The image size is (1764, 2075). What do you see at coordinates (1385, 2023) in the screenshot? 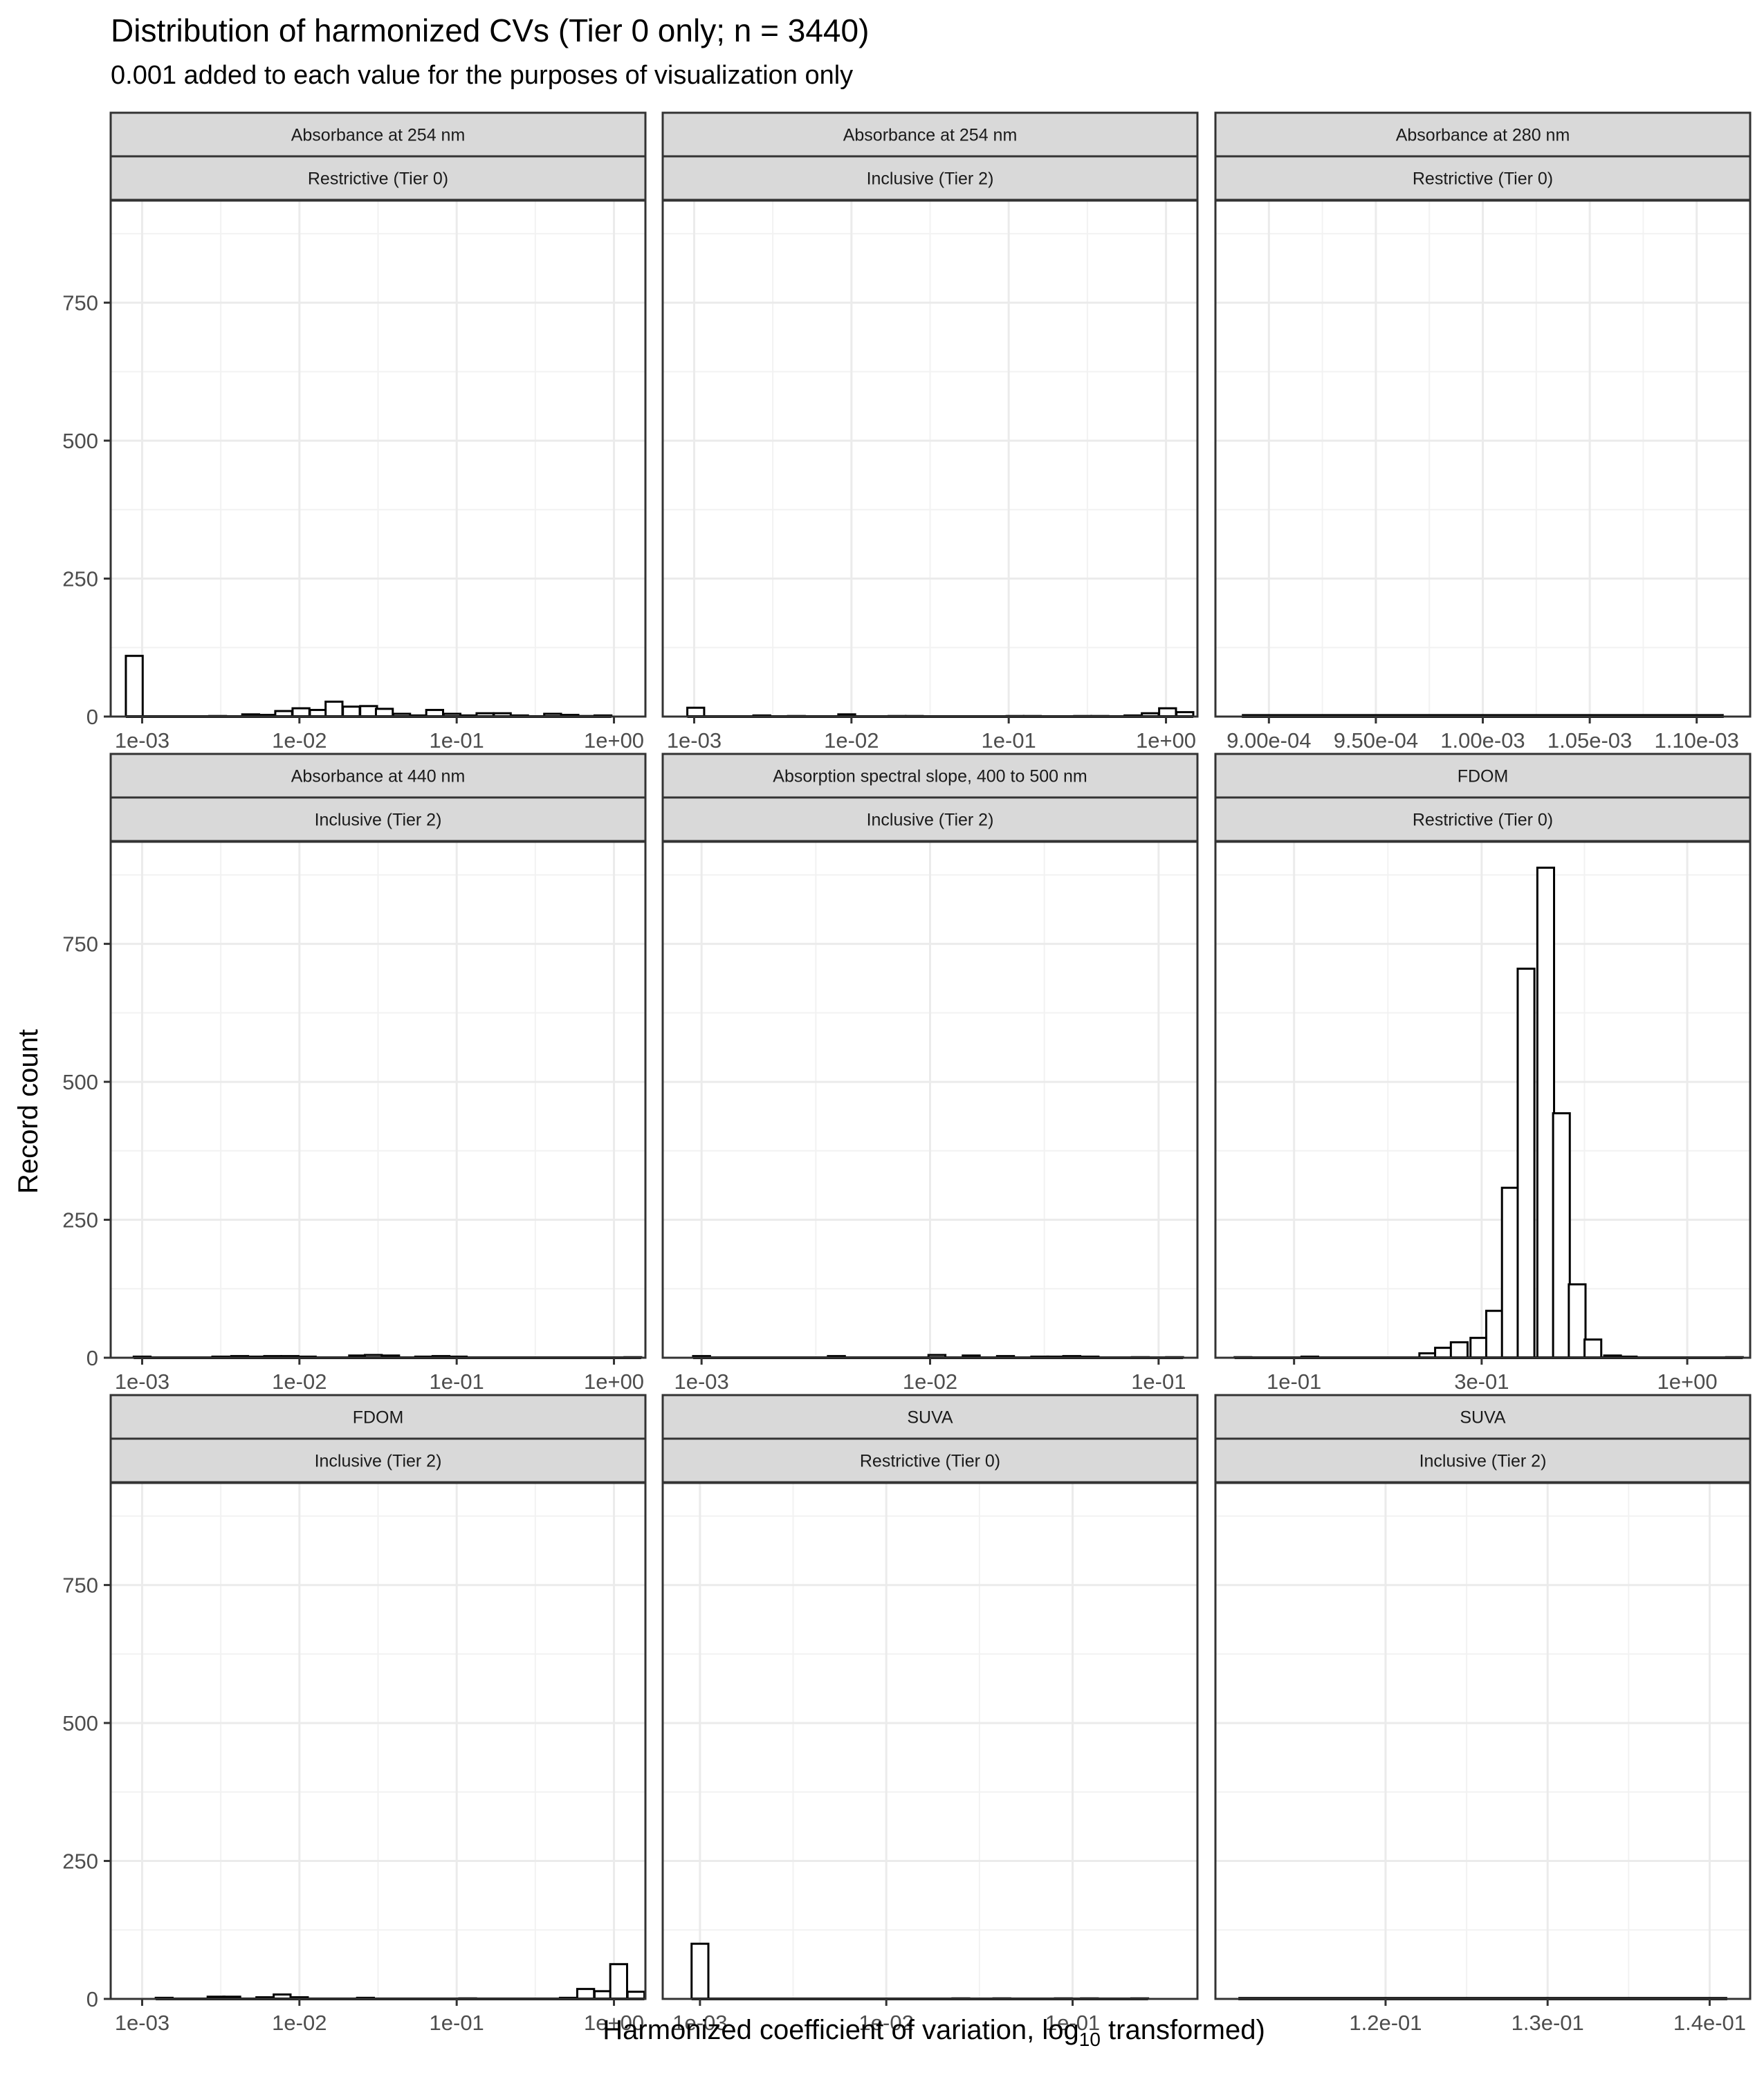
I see `x-tick-label: 1.2e-01` at bounding box center [1385, 2023].